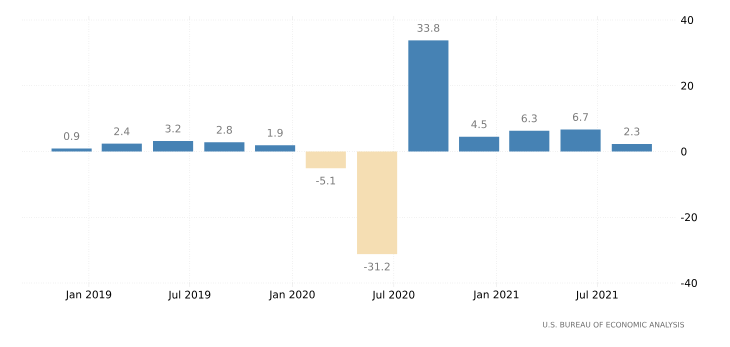 The image size is (730, 347). What do you see at coordinates (689, 283) in the screenshot?
I see `y-tick-label: -40` at bounding box center [689, 283].